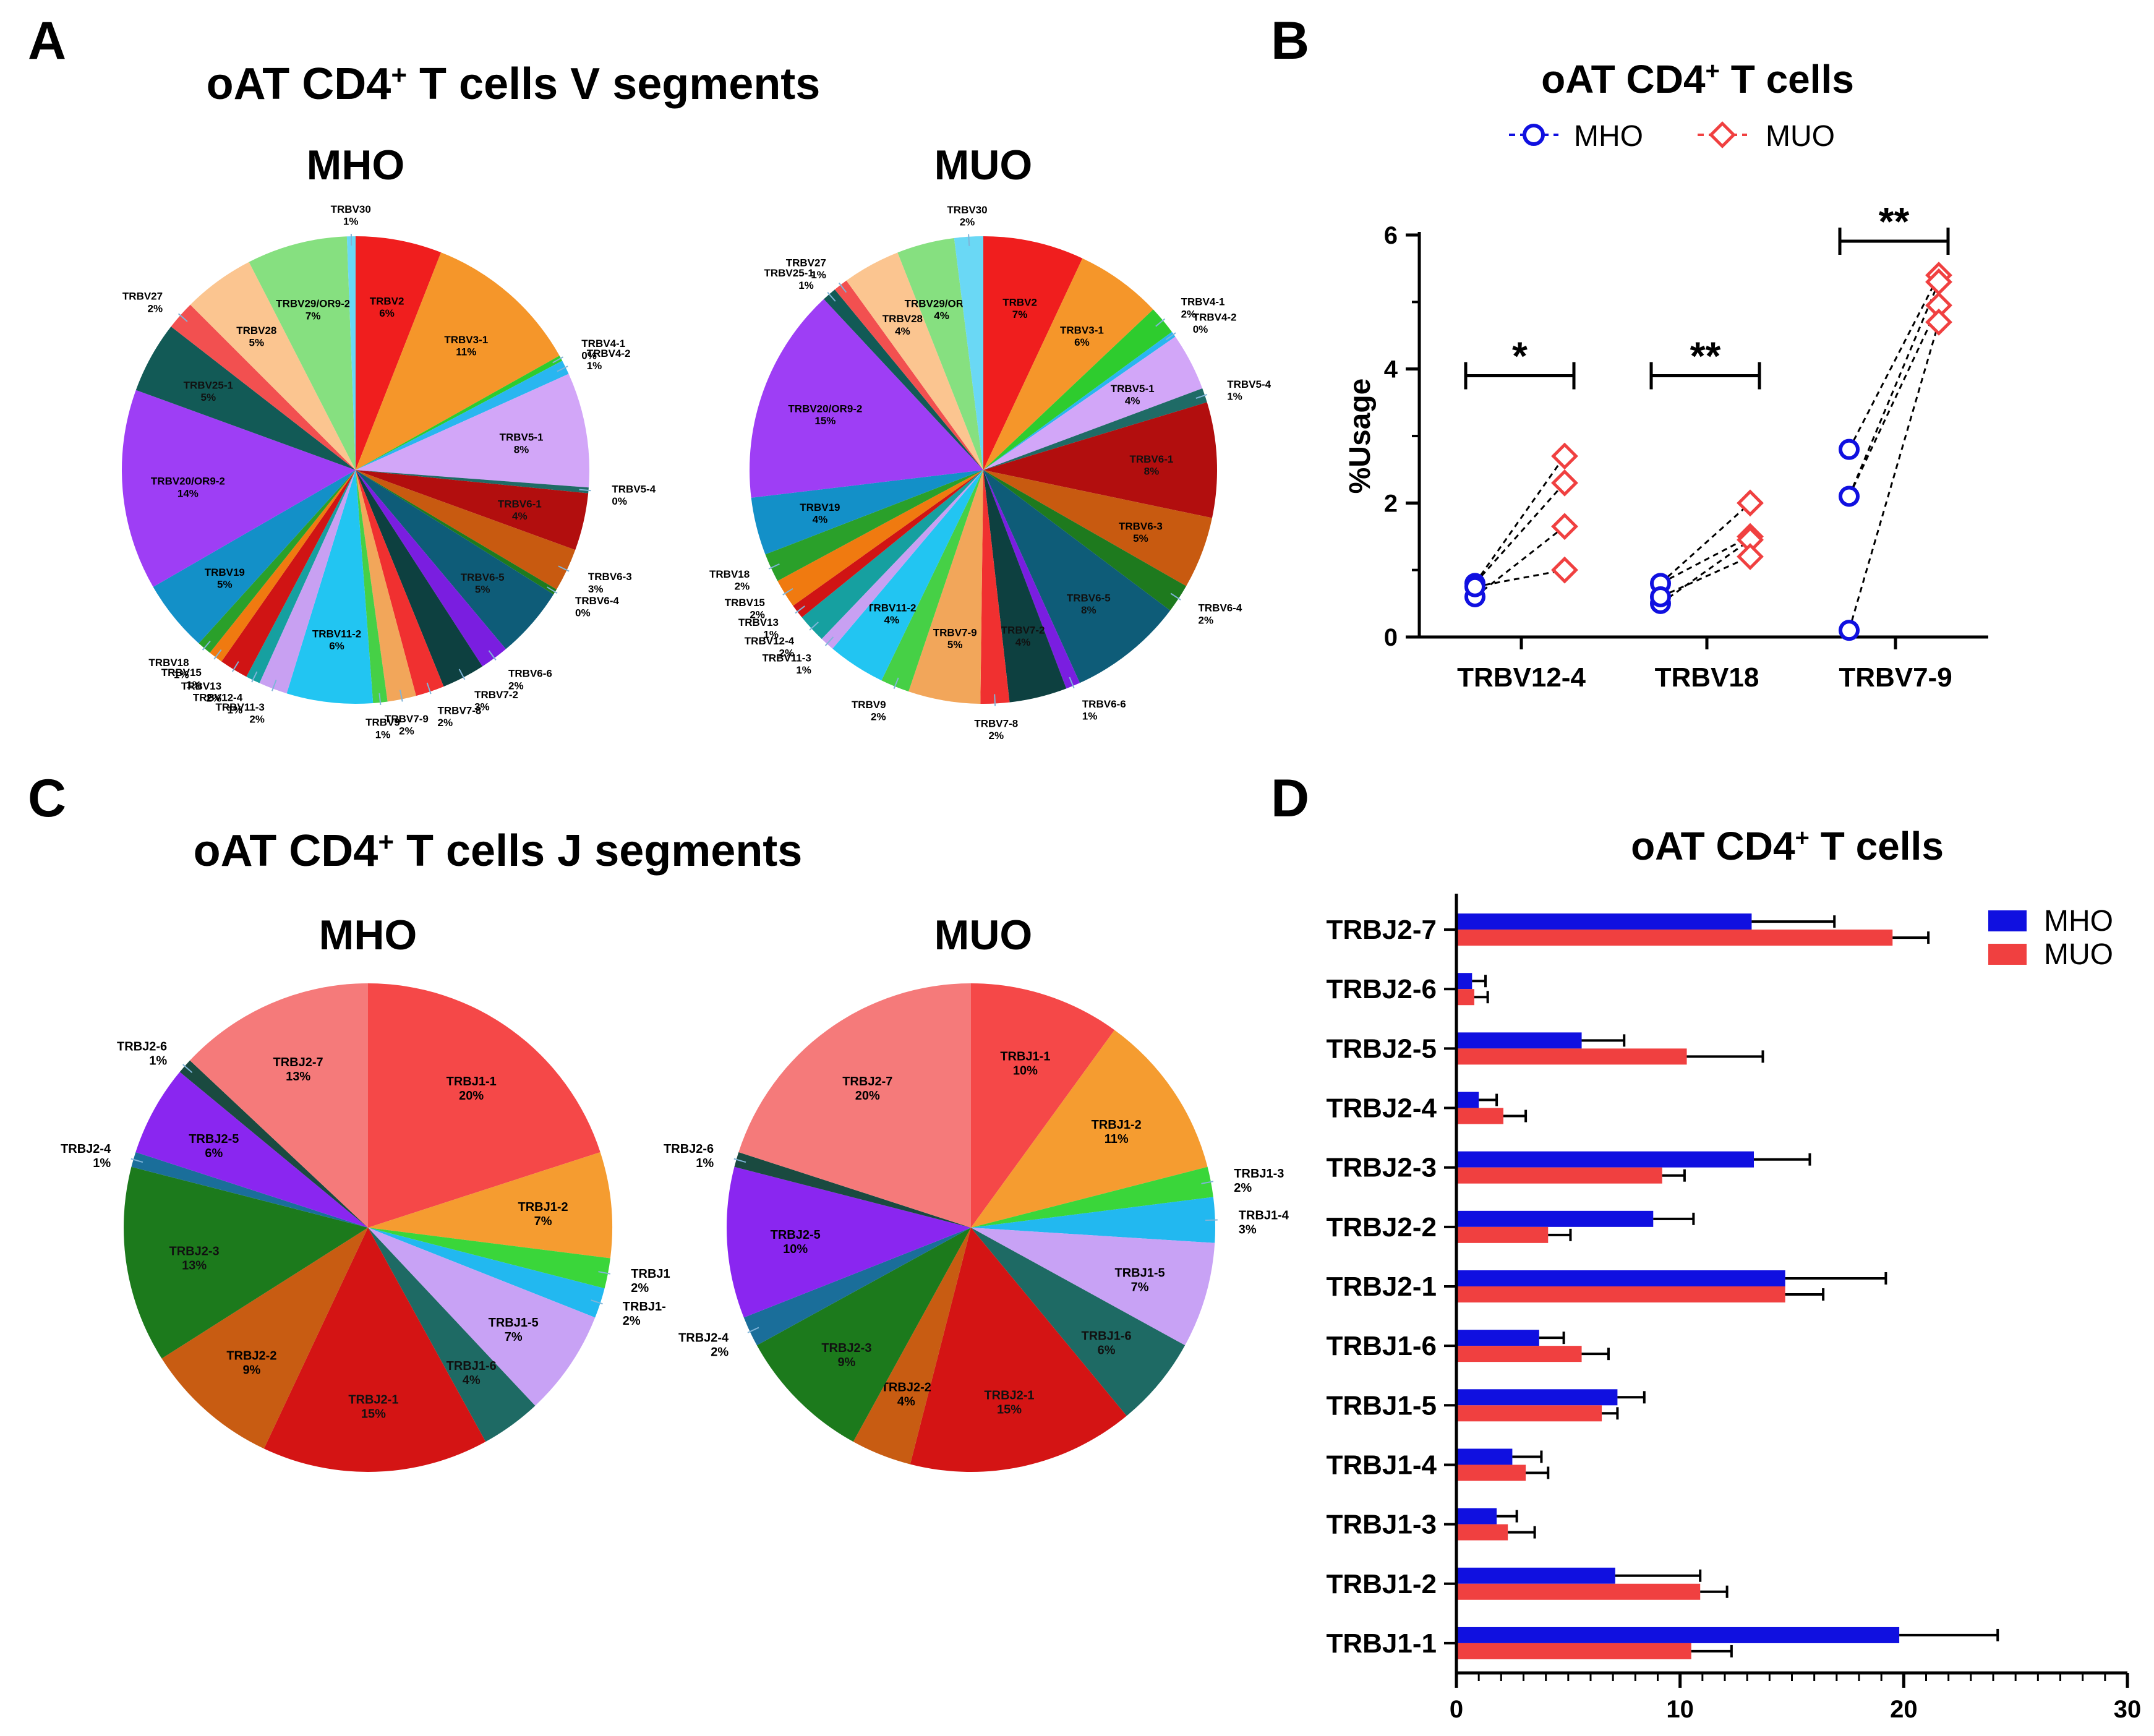  I want to click on muo-point, so click(1564, 527).